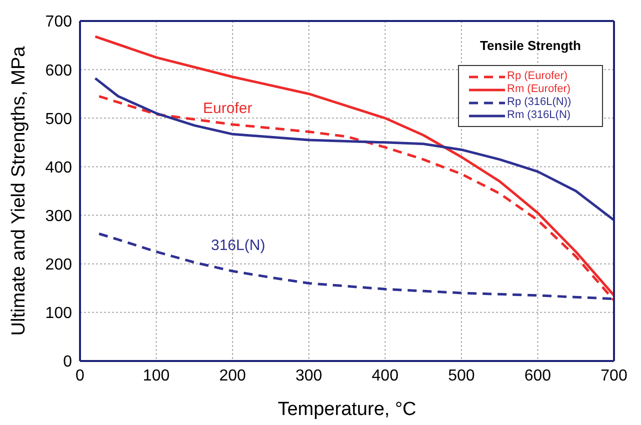 The image size is (641, 425). I want to click on y-tick-label: 100, so click(58, 313).